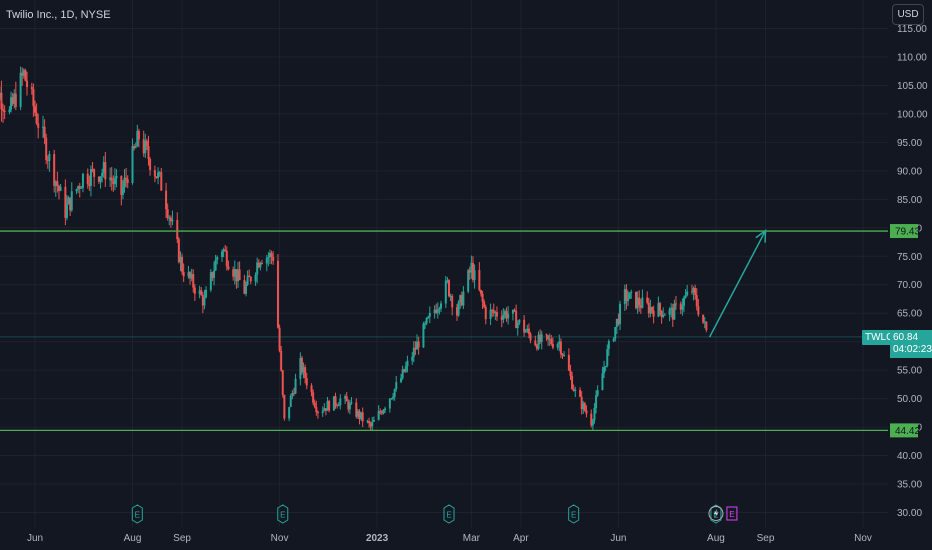 Image resolution: width=932 pixels, height=550 pixels. I want to click on x-tick-label: Nov, so click(280, 538).